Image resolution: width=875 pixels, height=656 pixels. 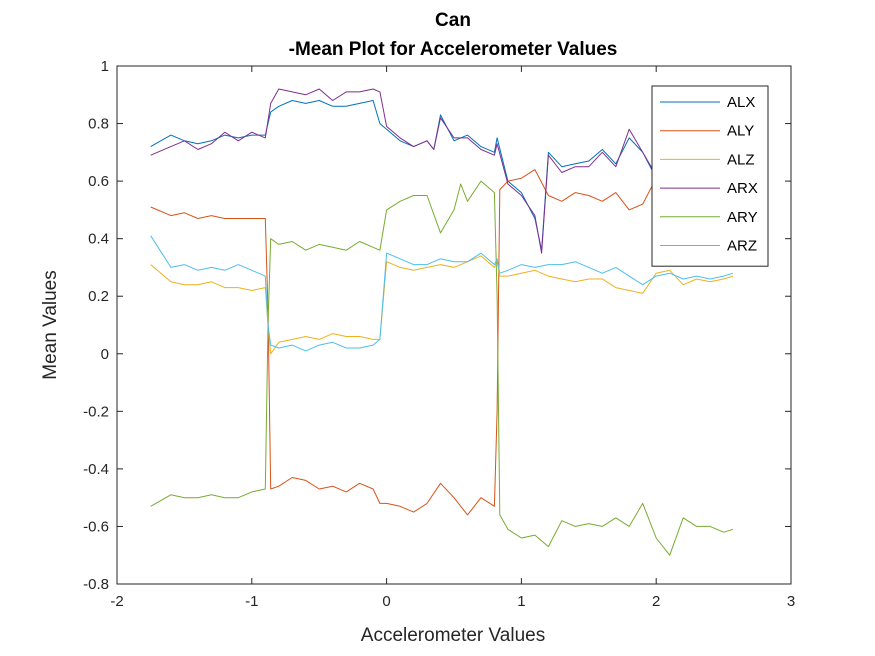 What do you see at coordinates (50, 325) in the screenshot?
I see `y-axis-label: Mean Values` at bounding box center [50, 325].